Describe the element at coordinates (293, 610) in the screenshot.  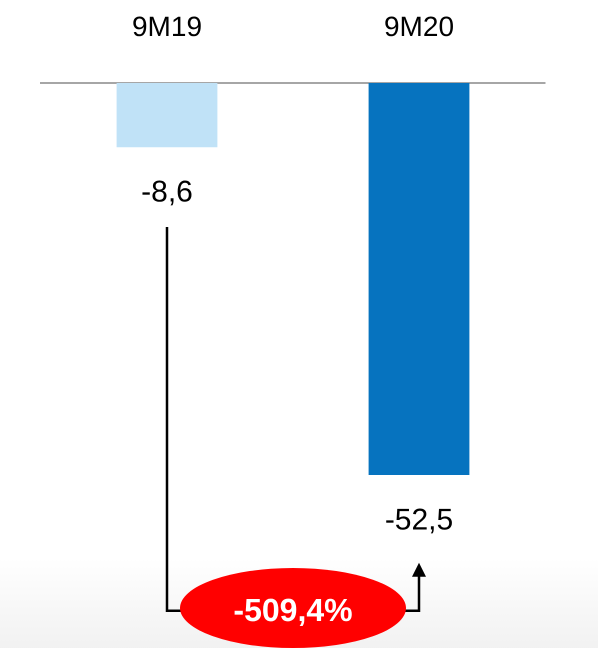
I see `text: -509,4%` at that location.